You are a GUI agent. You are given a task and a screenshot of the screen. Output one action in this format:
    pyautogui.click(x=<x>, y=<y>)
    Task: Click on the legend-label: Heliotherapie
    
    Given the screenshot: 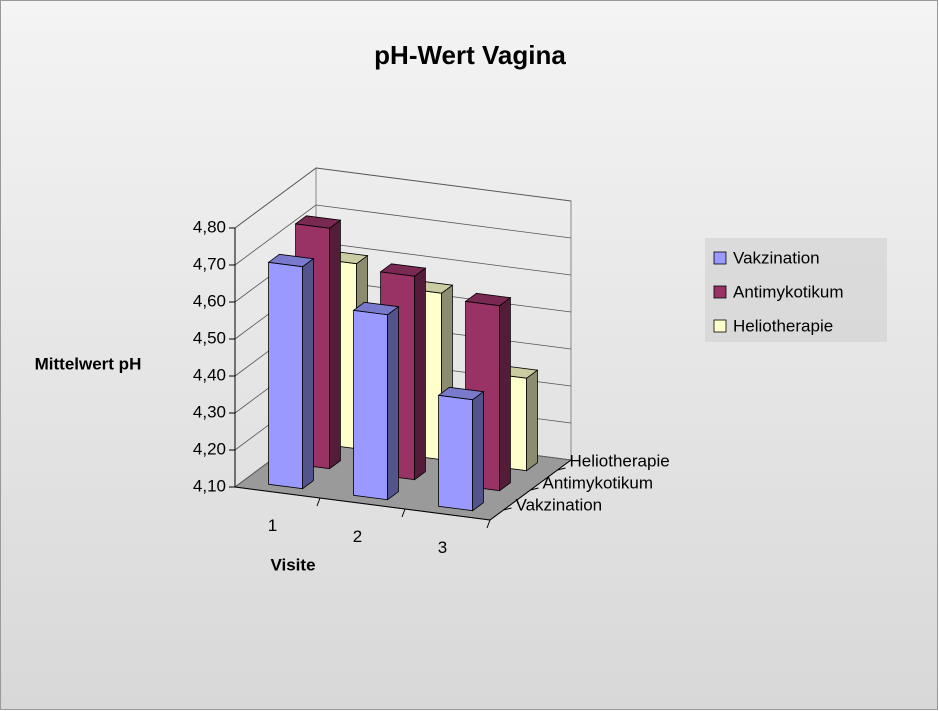 What is the action you would take?
    pyautogui.click(x=783, y=325)
    